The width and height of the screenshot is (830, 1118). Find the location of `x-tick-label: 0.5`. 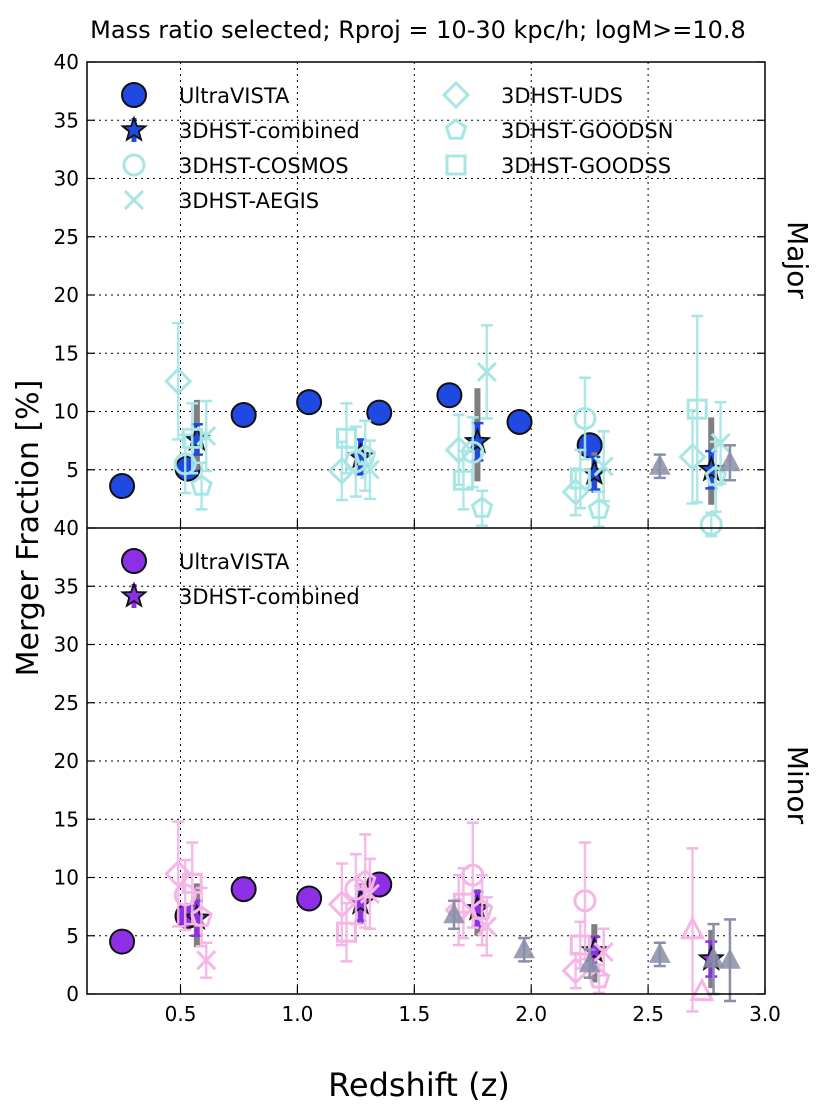

x-tick-label: 0.5 is located at coordinates (181, 1014).